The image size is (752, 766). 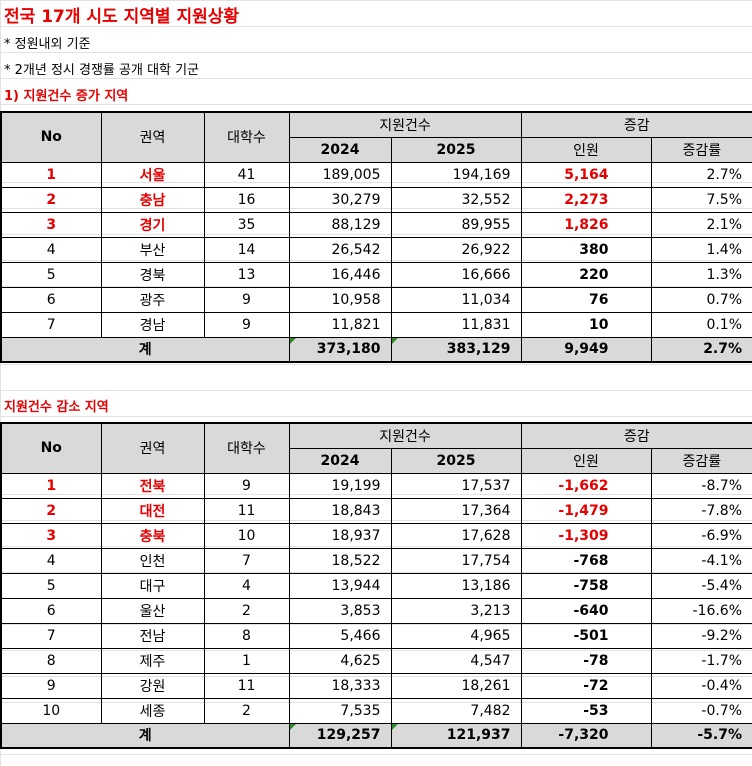 I want to click on cell-2025: 13,186, so click(x=456, y=585).